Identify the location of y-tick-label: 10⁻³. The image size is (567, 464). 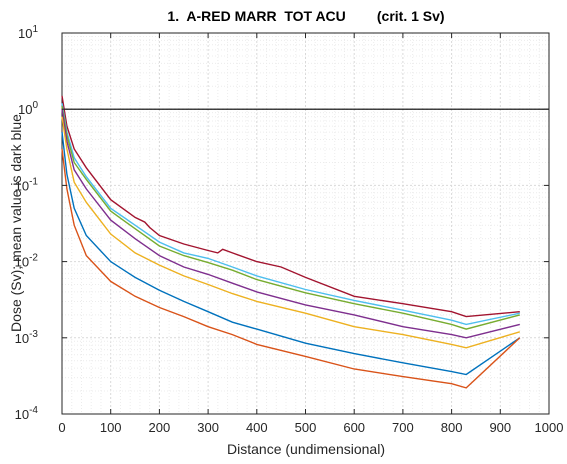
(27, 337).